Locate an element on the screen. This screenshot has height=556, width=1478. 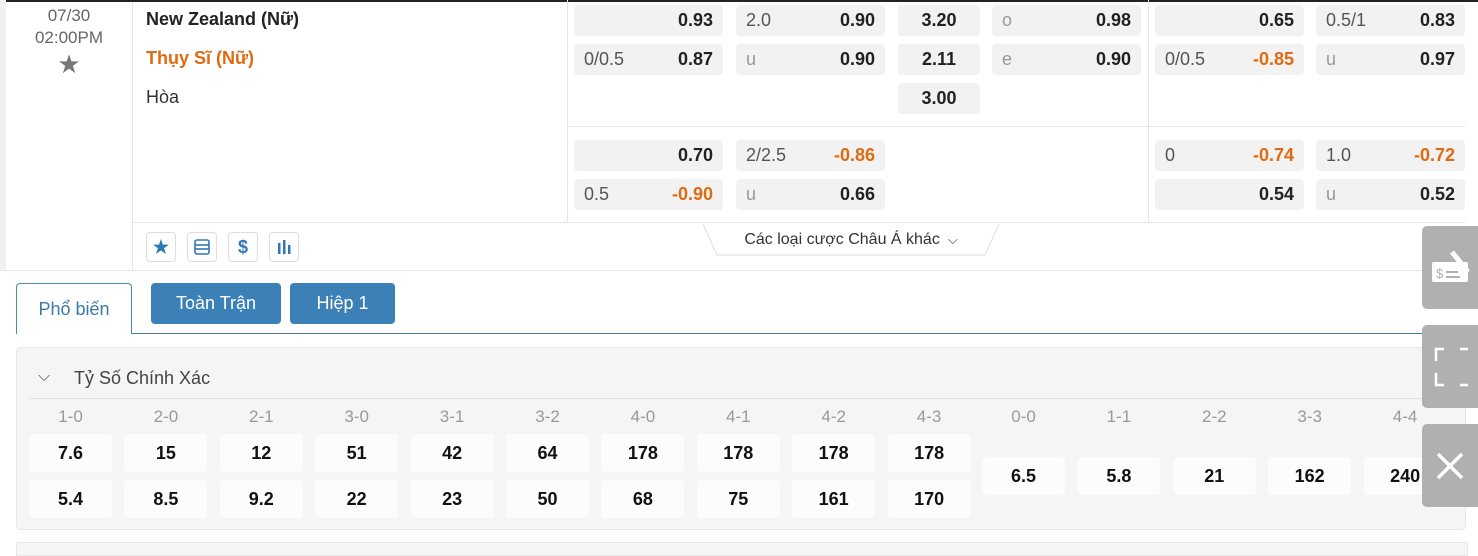
ft-odd-even-odds: o 0.98 is located at coordinates (1066, 20).